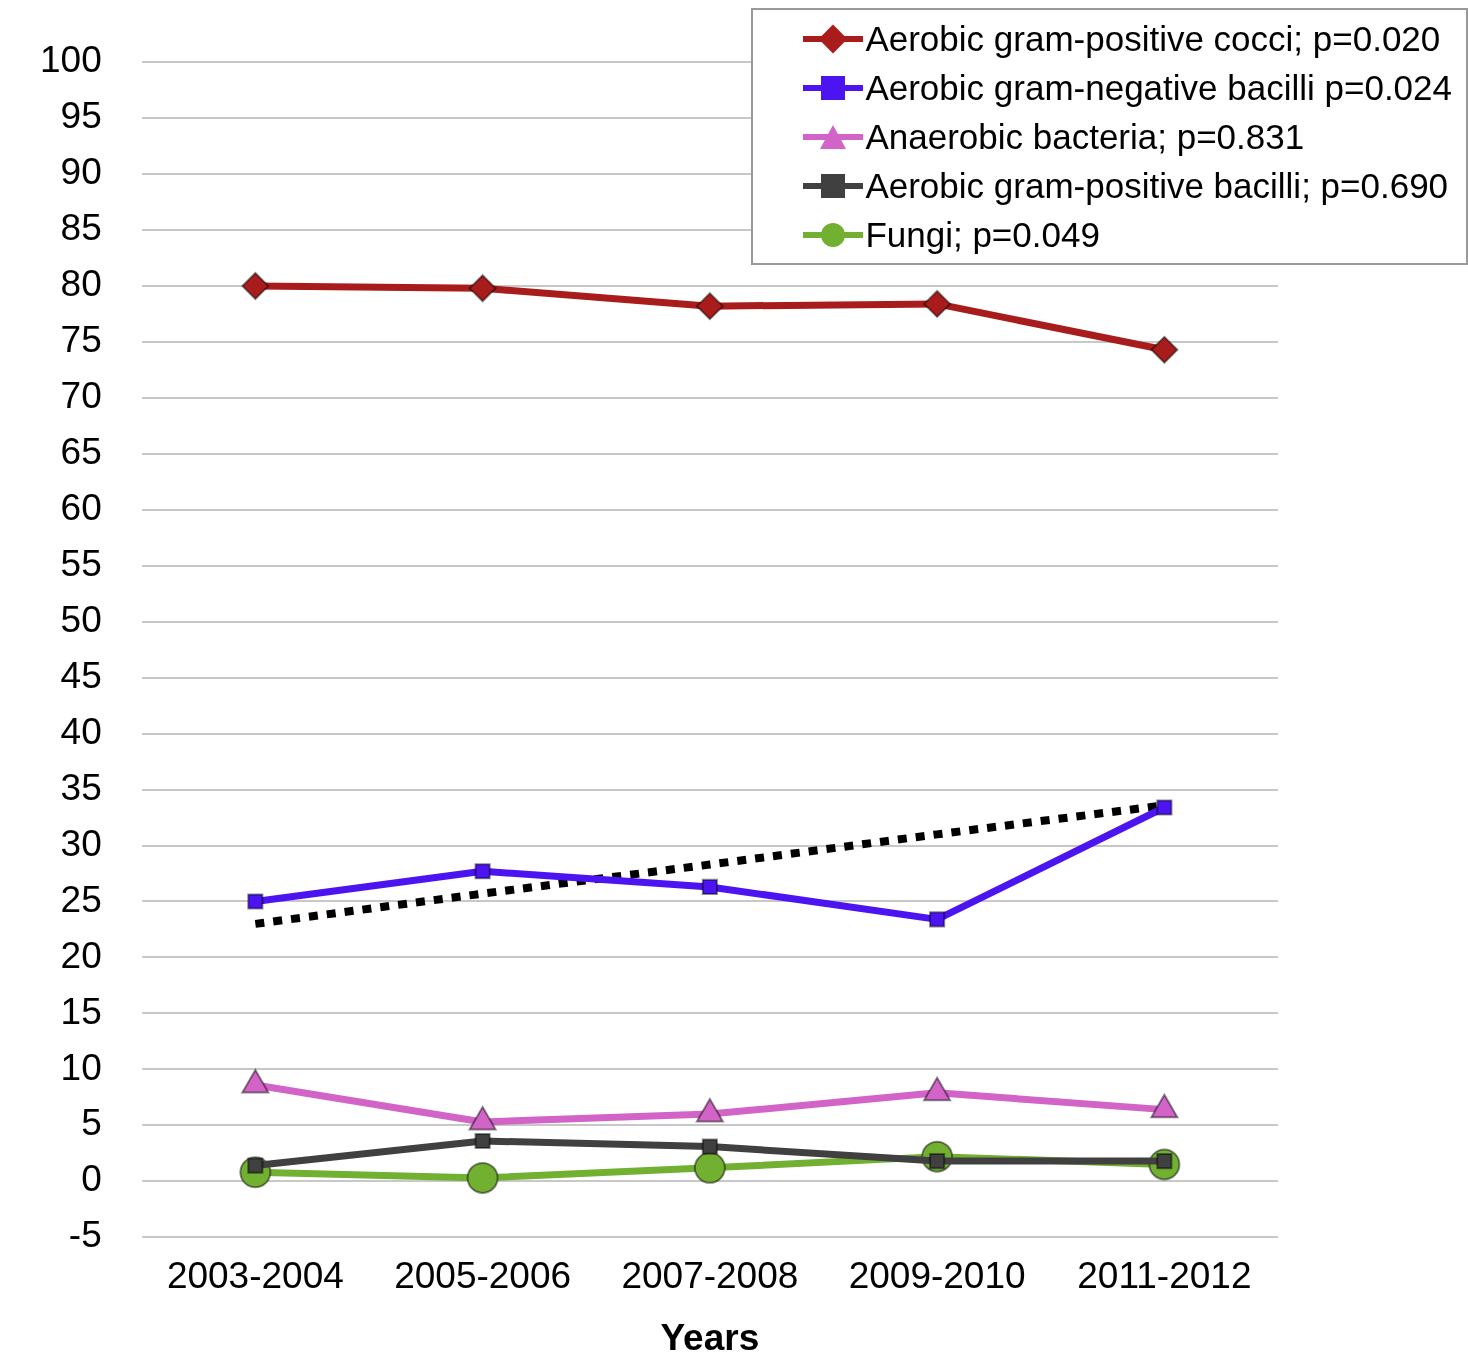 This screenshot has width=1468, height=1362. What do you see at coordinates (937, 1275) in the screenshot?
I see `x-tick-label: 2009-2010` at bounding box center [937, 1275].